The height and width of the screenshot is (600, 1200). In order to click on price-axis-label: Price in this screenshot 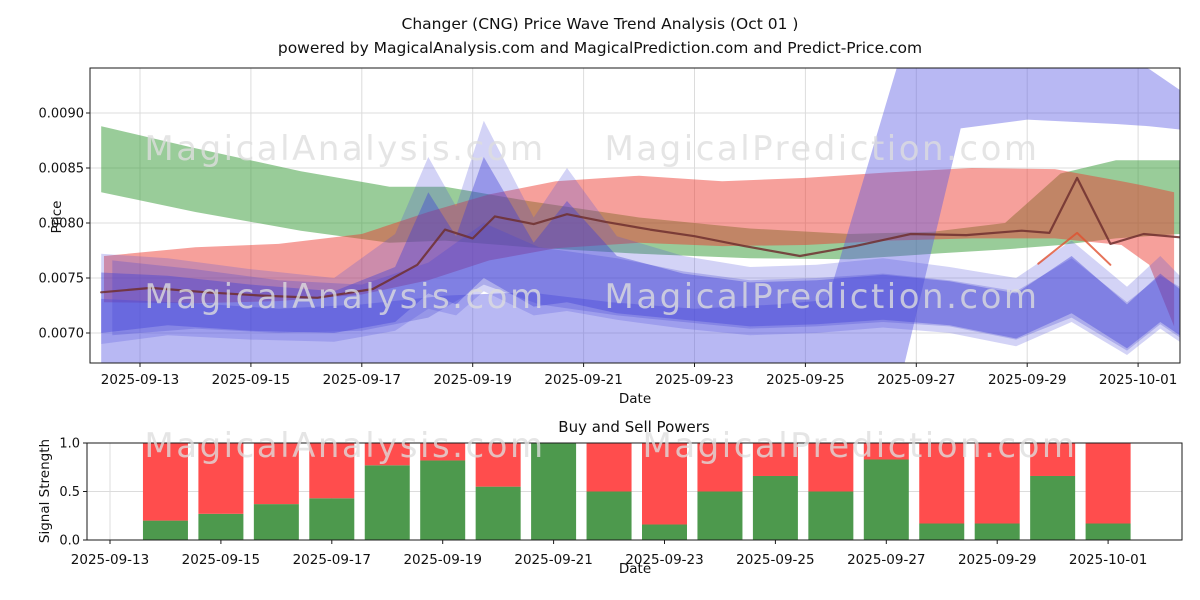, I will do `click(57, 217)`.